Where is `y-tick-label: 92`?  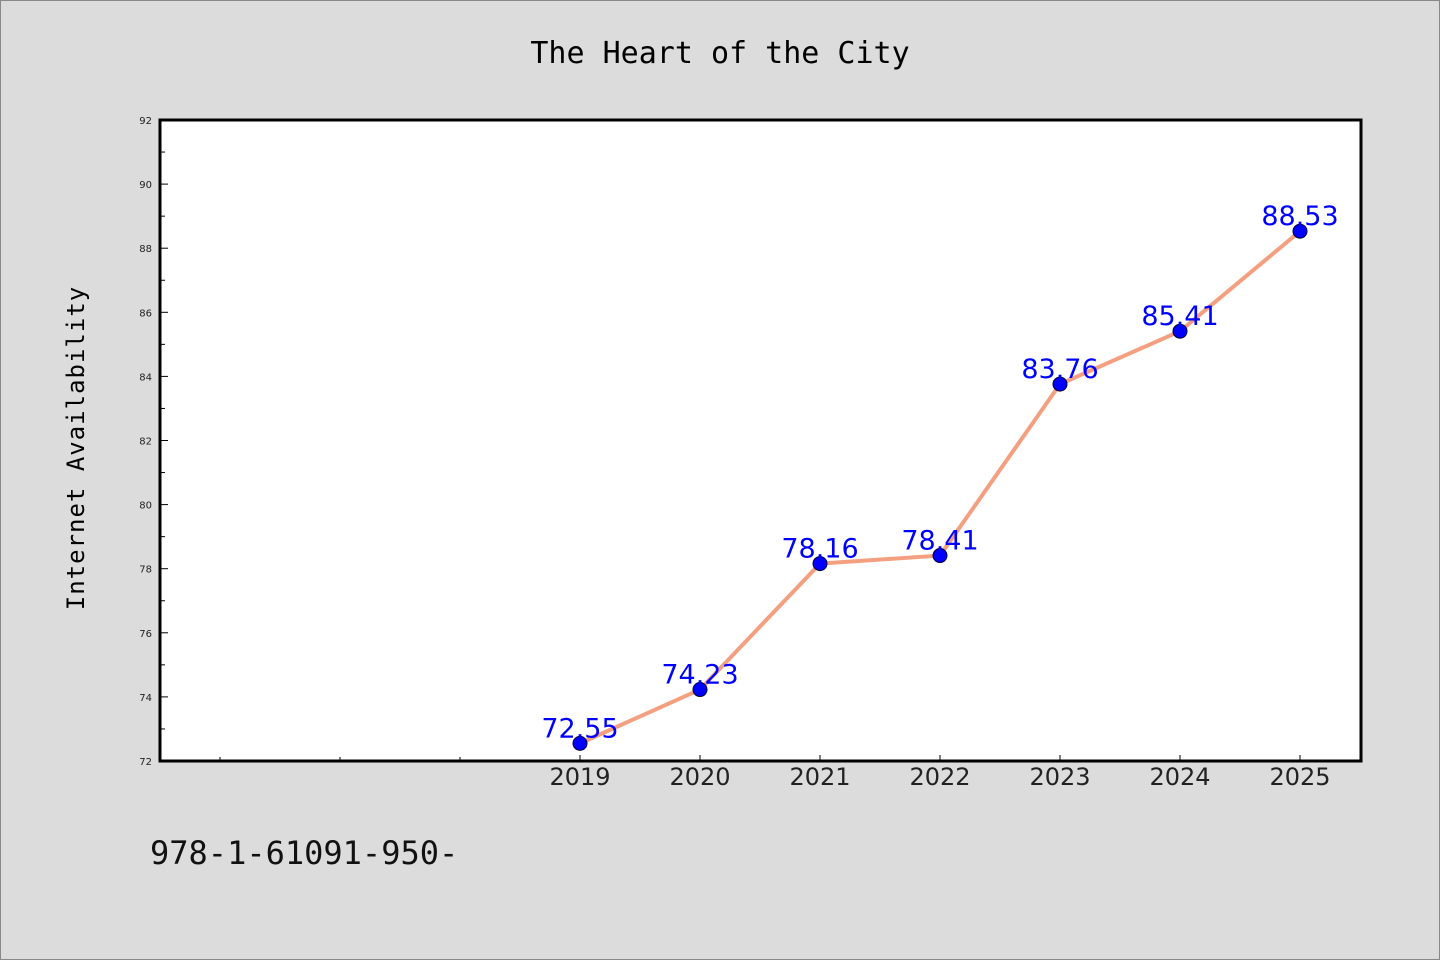
y-tick-label: 92 is located at coordinates (145, 121).